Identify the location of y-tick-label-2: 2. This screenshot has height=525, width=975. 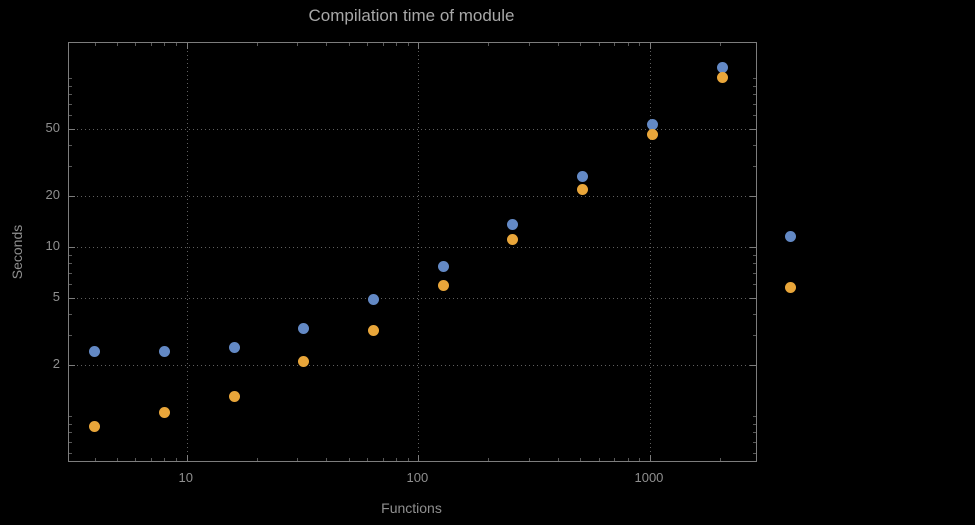
(56, 363).